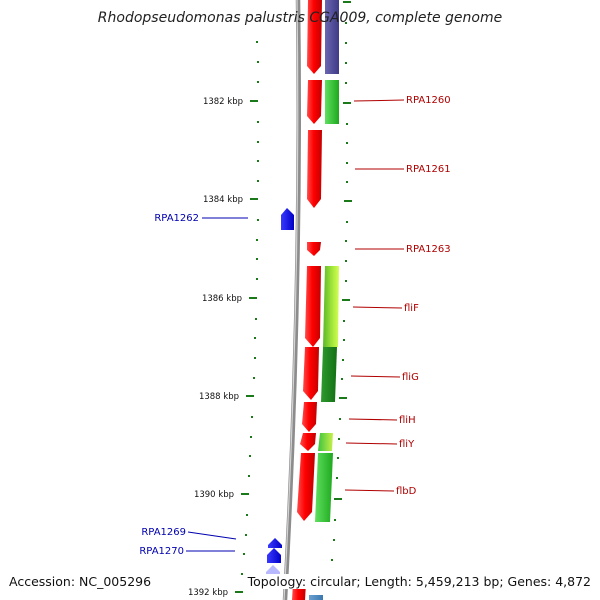  What do you see at coordinates (309, 417) in the screenshot?
I see `cds-fliH` at bounding box center [309, 417].